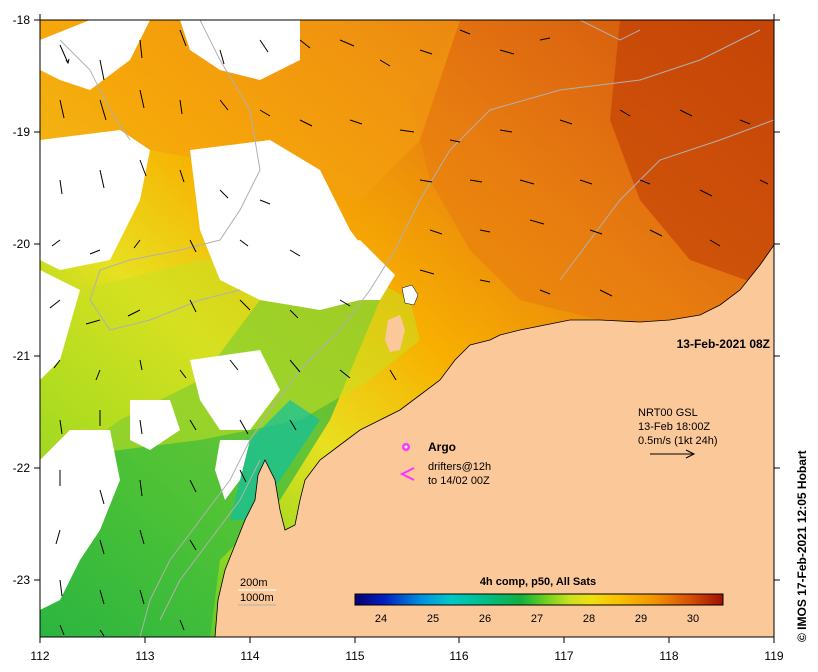  I want to click on argo-label: Argo, so click(442, 447).